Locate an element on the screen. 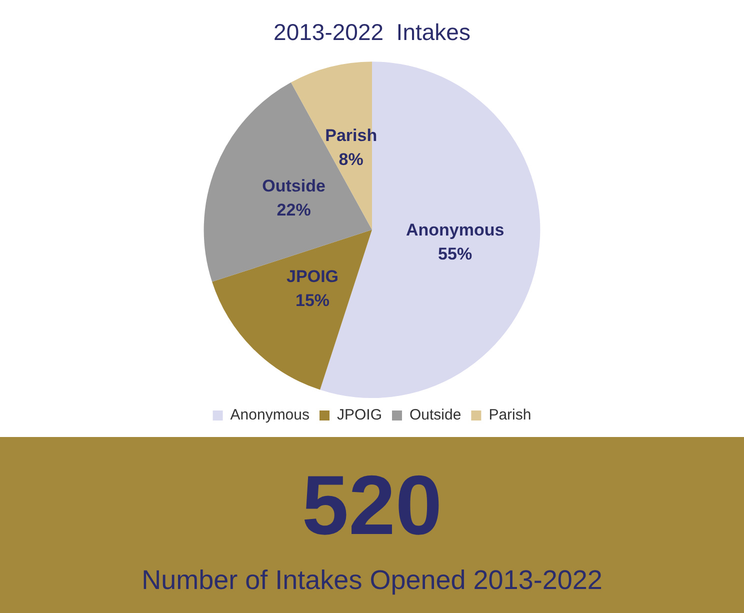 Image resolution: width=744 pixels, height=613 pixels. text: 520 is located at coordinates (372, 504).